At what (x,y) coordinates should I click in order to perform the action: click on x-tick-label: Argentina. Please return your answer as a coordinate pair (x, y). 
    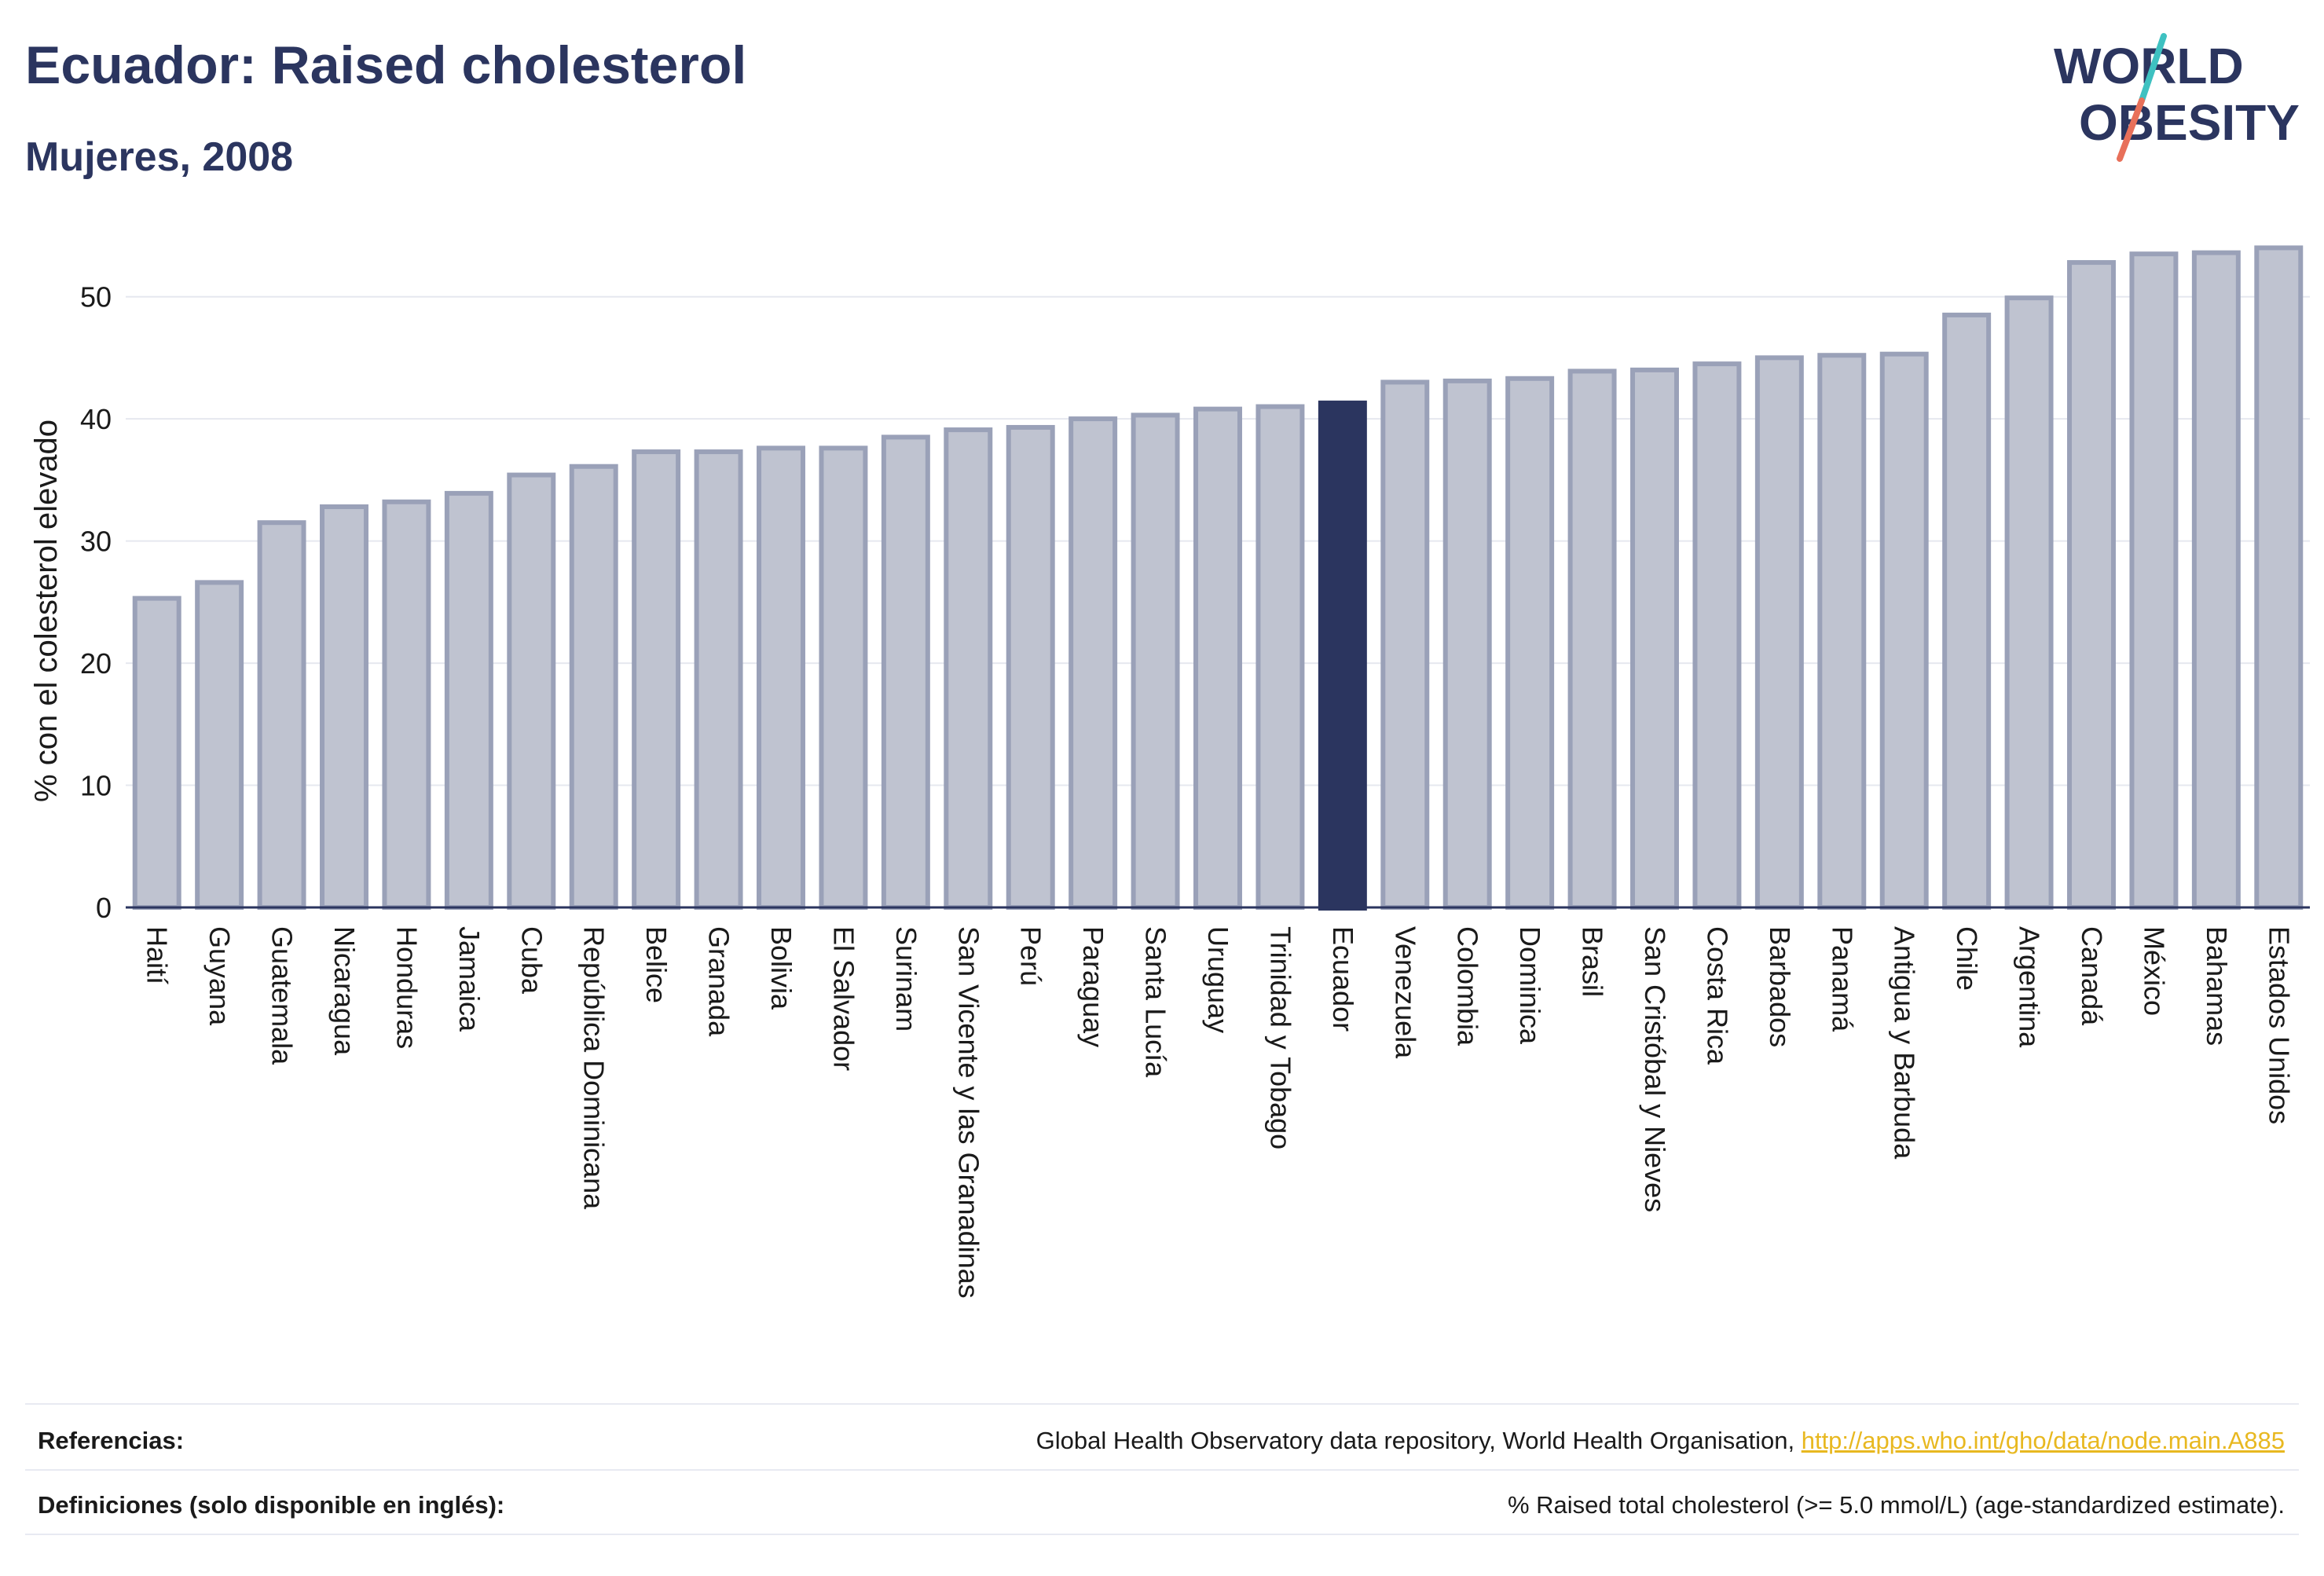
    Looking at the image, I should click on (2030, 987).